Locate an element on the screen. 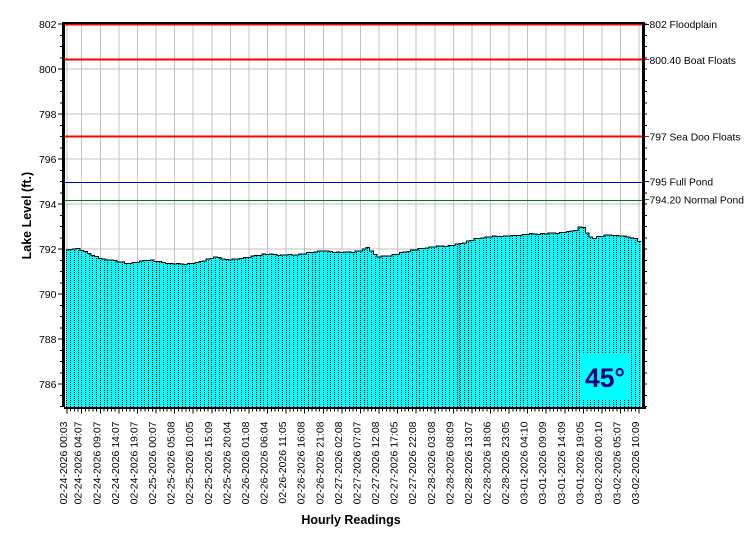  svg-text: 02-25-2026 10:05 is located at coordinates (190, 462).